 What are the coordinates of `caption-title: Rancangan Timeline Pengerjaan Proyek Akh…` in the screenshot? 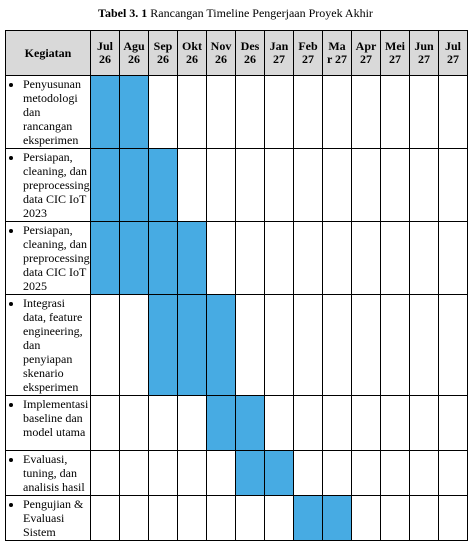 It's located at (261, 13).